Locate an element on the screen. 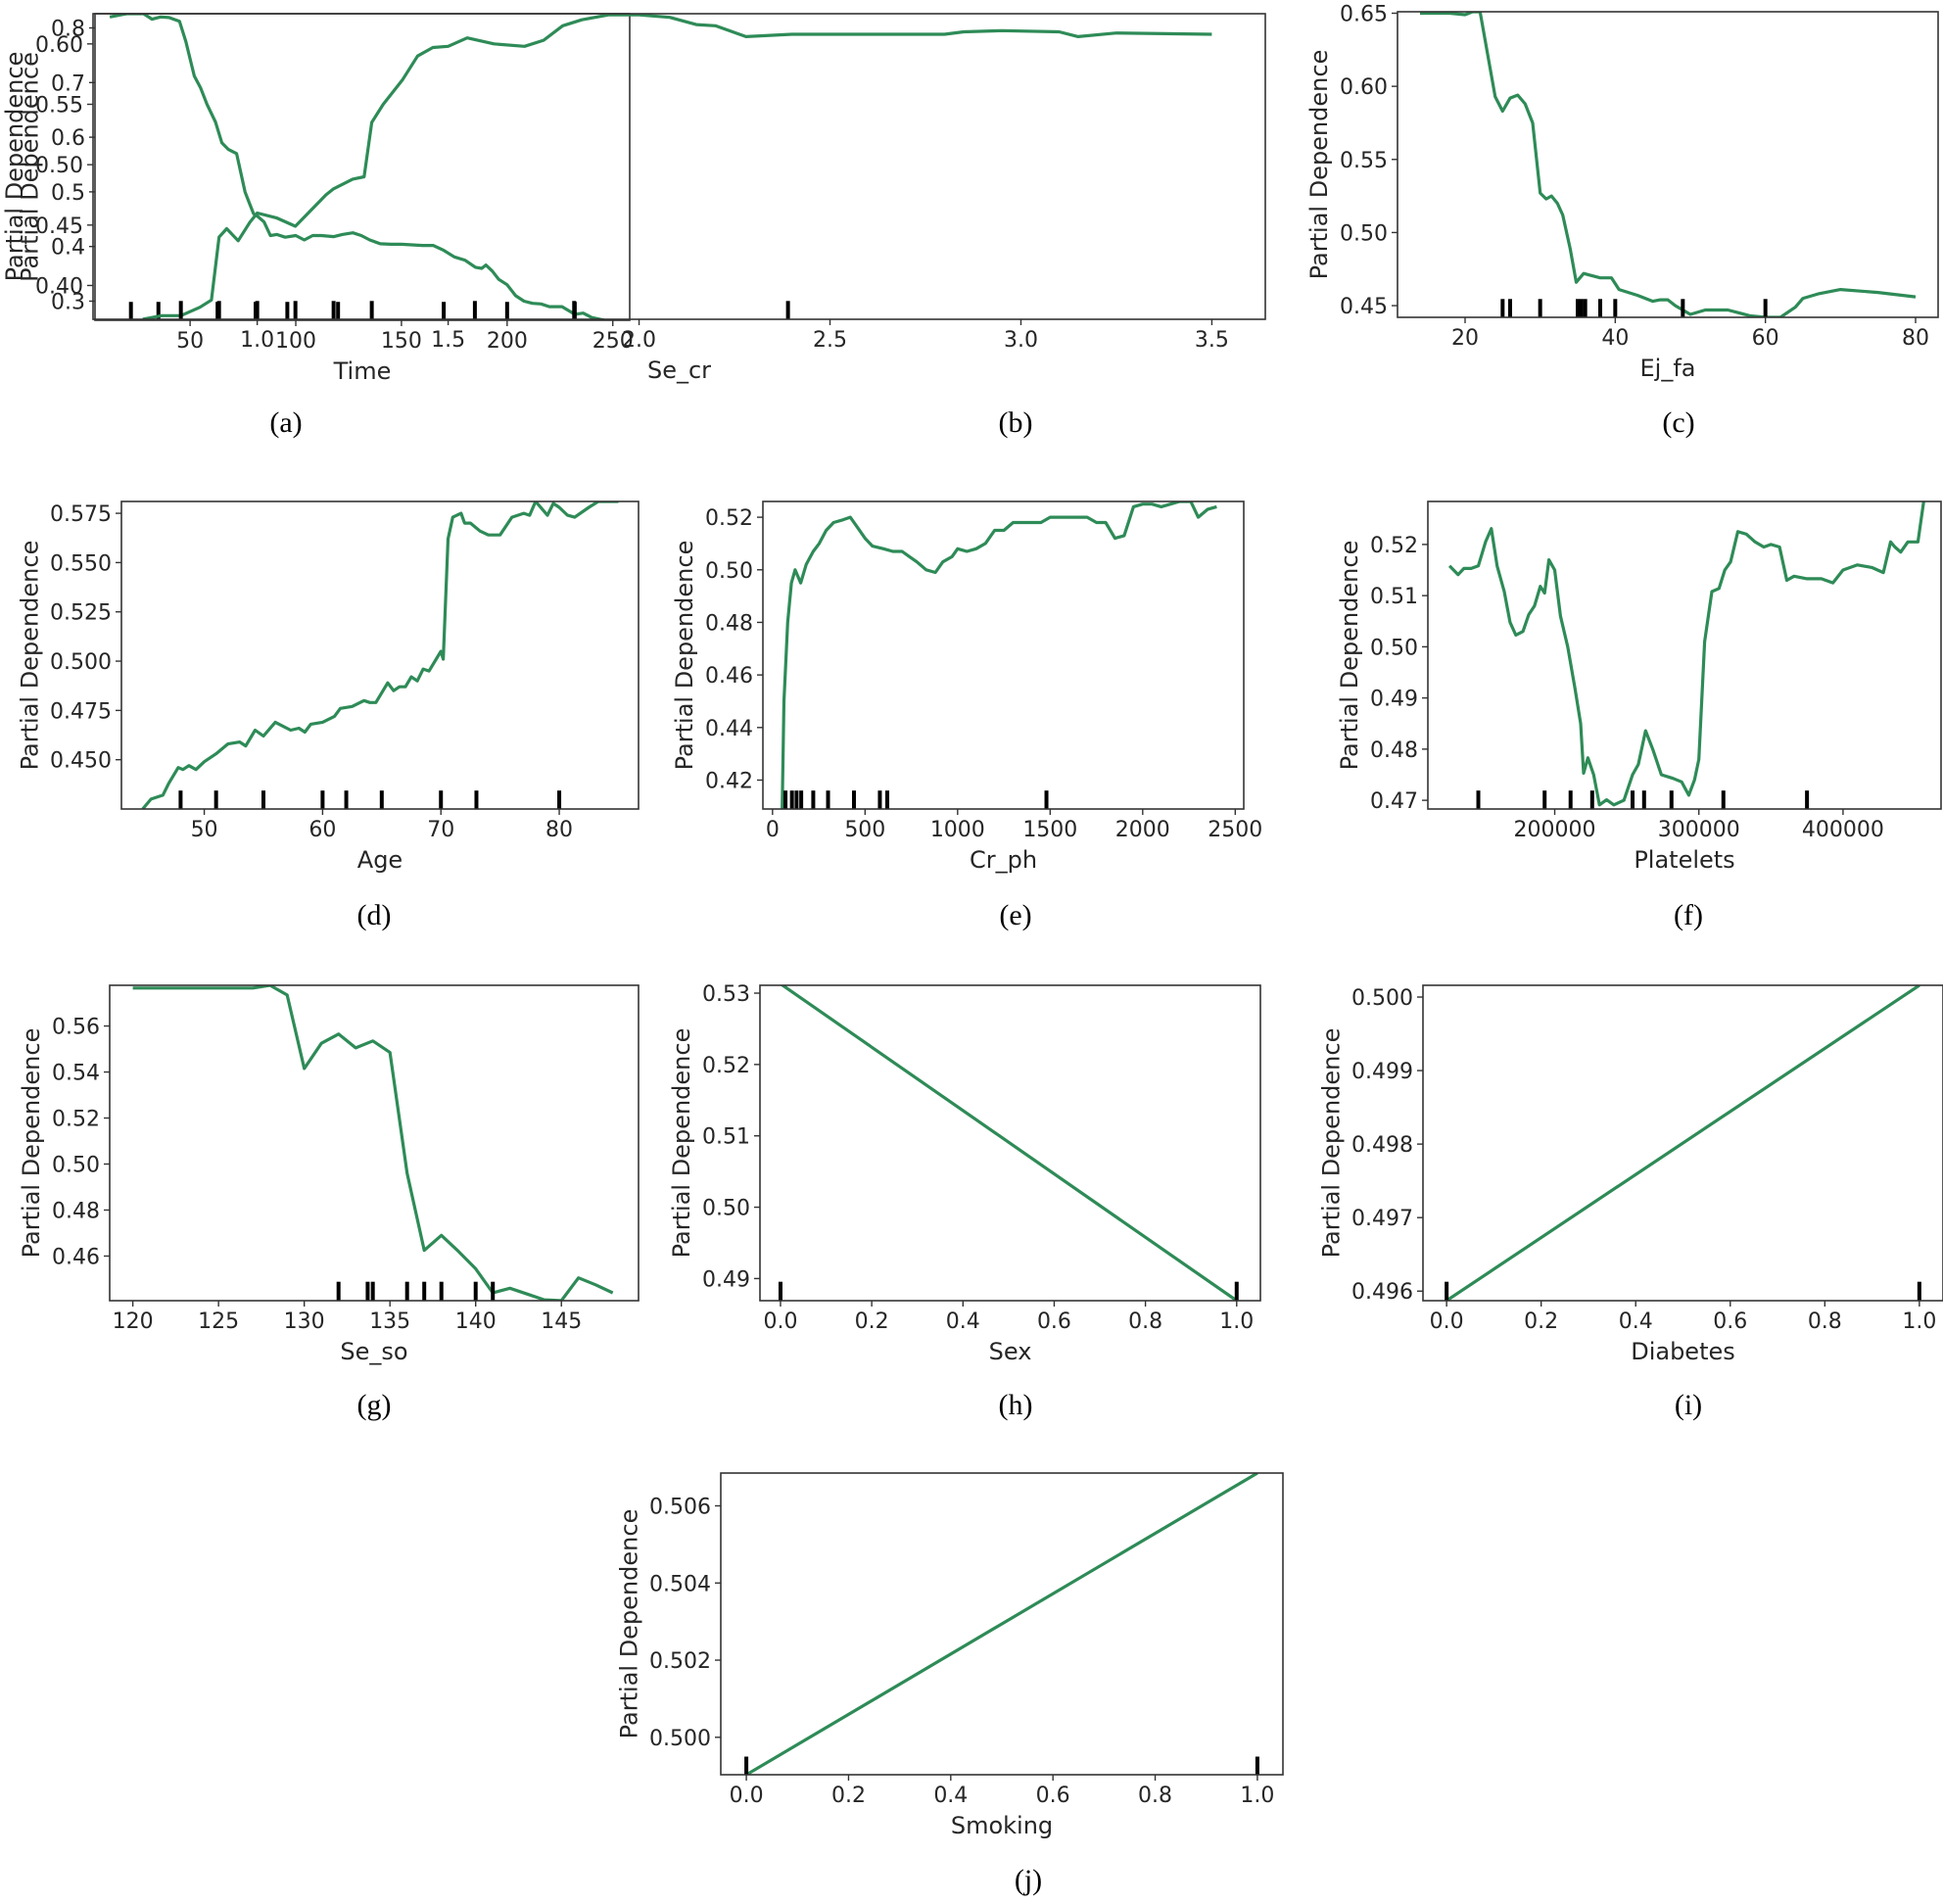 This screenshot has height=1904, width=1943. x-axis-label: Age is located at coordinates (380, 860).